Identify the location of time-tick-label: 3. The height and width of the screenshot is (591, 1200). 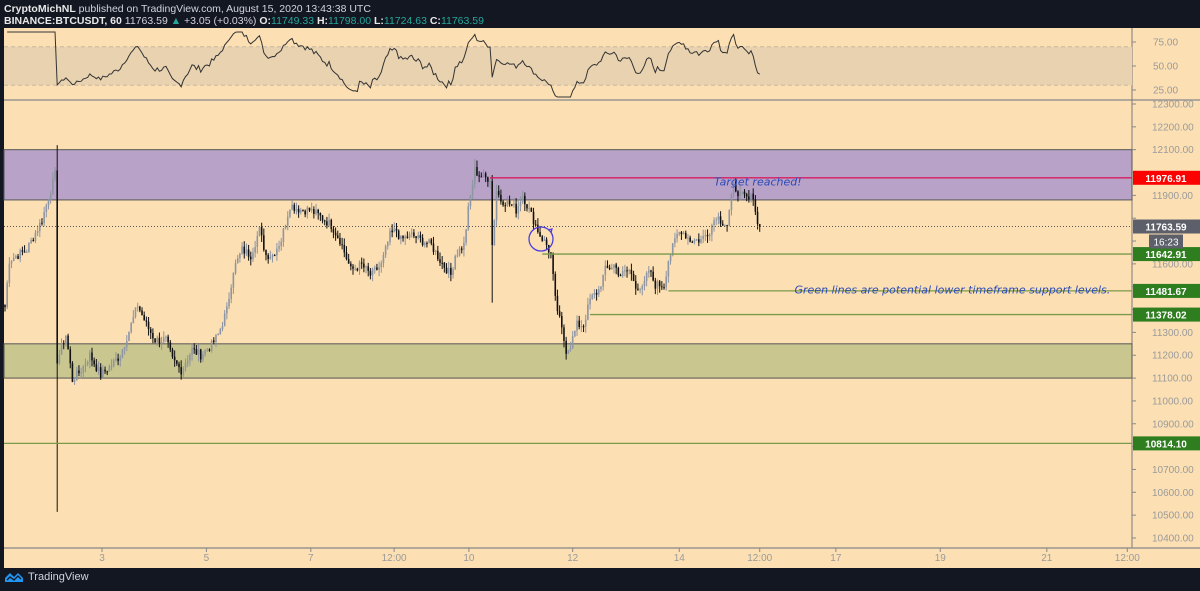
(102, 558).